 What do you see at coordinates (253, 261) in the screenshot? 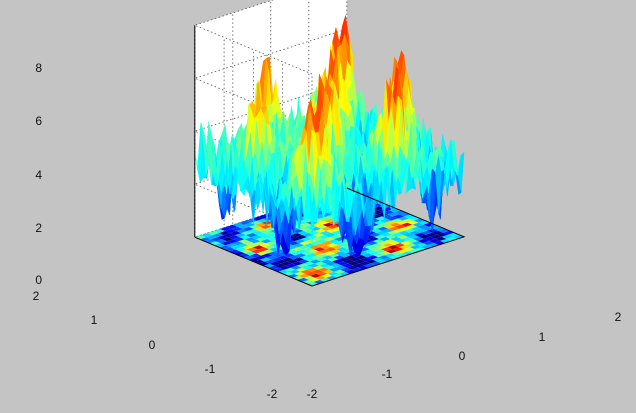
I see `y-axis-line` at bounding box center [253, 261].